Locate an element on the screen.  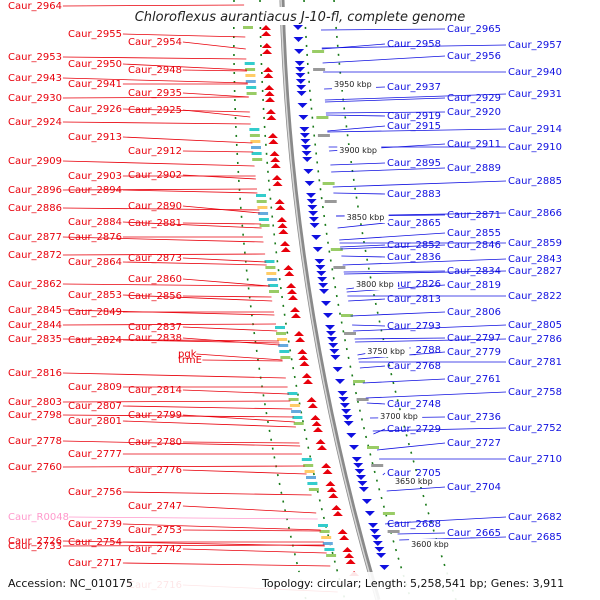
gene-label: Caur_2896 is located at coordinates (35, 190).